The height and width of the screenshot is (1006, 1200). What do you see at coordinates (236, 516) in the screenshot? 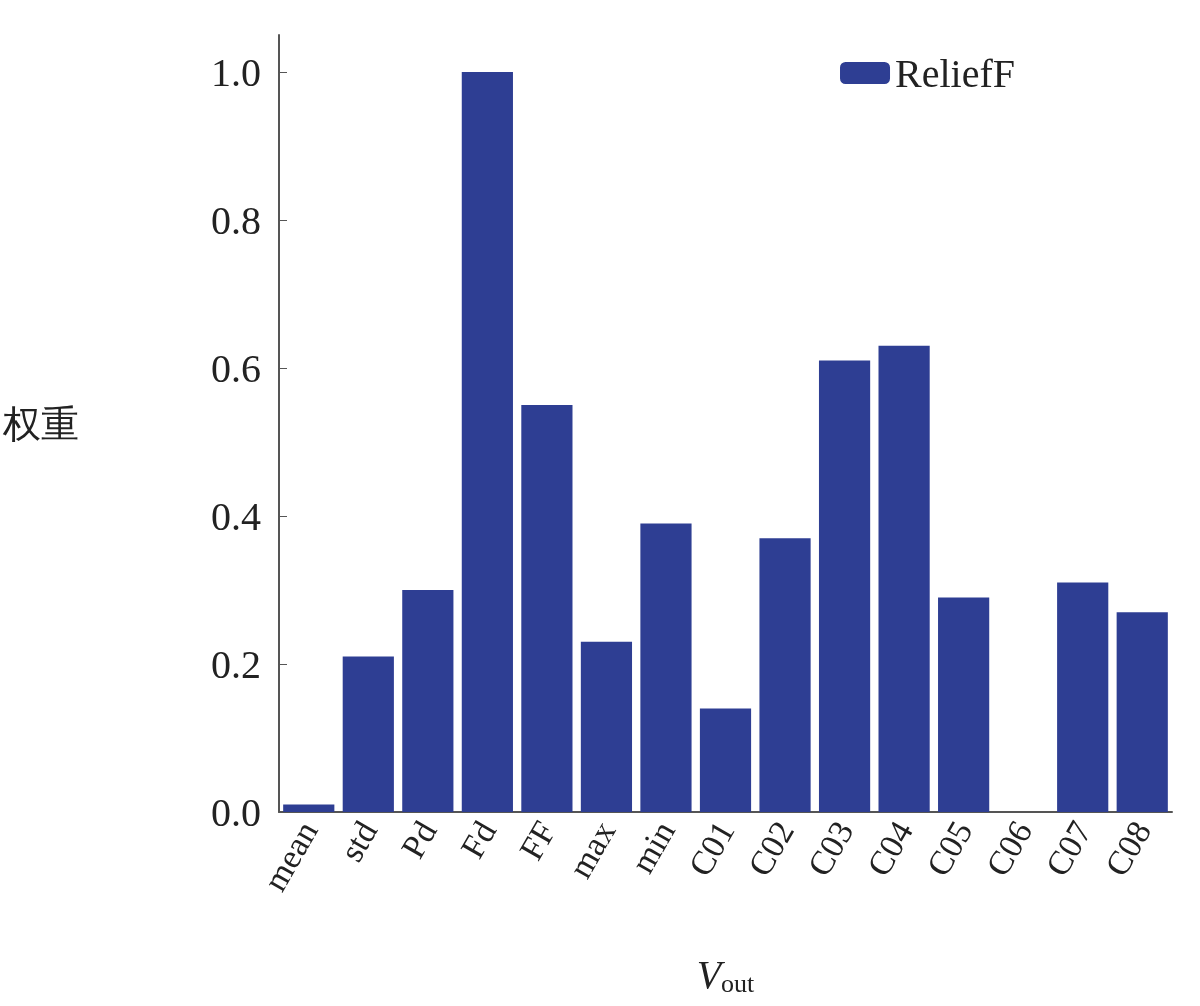
I see `y-tick-label: 0.4` at bounding box center [236, 516].